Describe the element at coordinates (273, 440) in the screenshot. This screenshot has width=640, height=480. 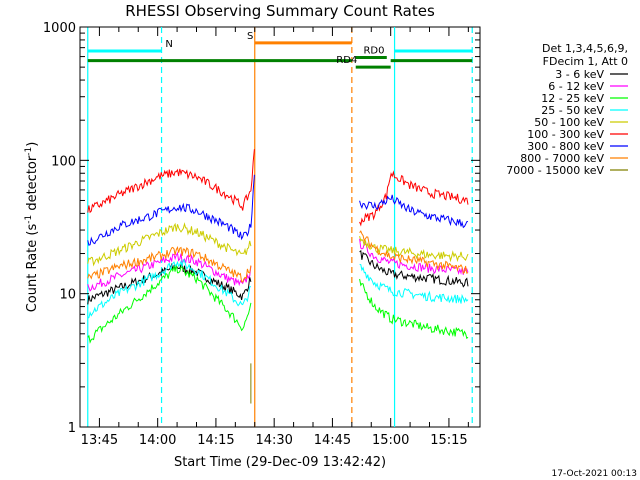
I see `x-tick-label: 14:30` at that location.